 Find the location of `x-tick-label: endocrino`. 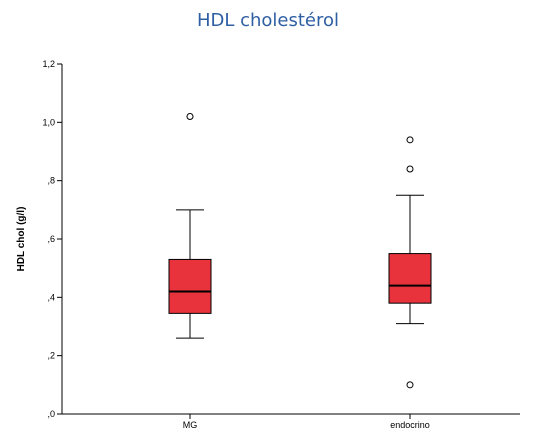

x-tick-label: endocrino is located at coordinates (410, 425).